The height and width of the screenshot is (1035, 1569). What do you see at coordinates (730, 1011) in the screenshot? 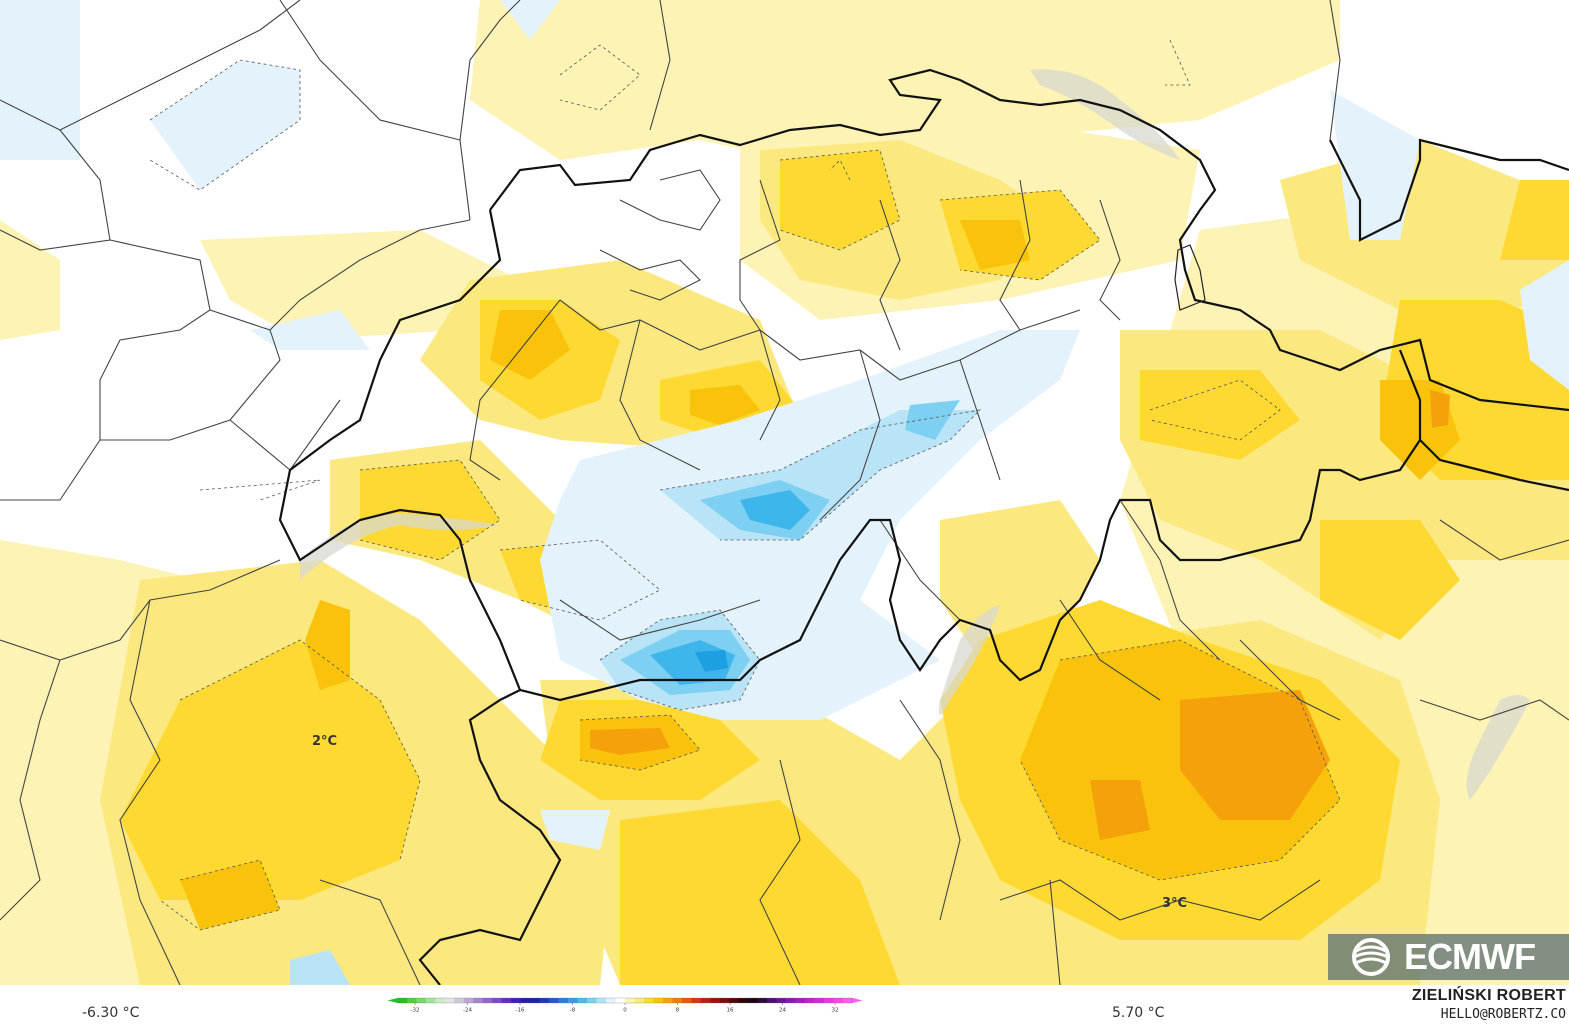
I see `colorbar-tick-label: 16` at bounding box center [730, 1011].